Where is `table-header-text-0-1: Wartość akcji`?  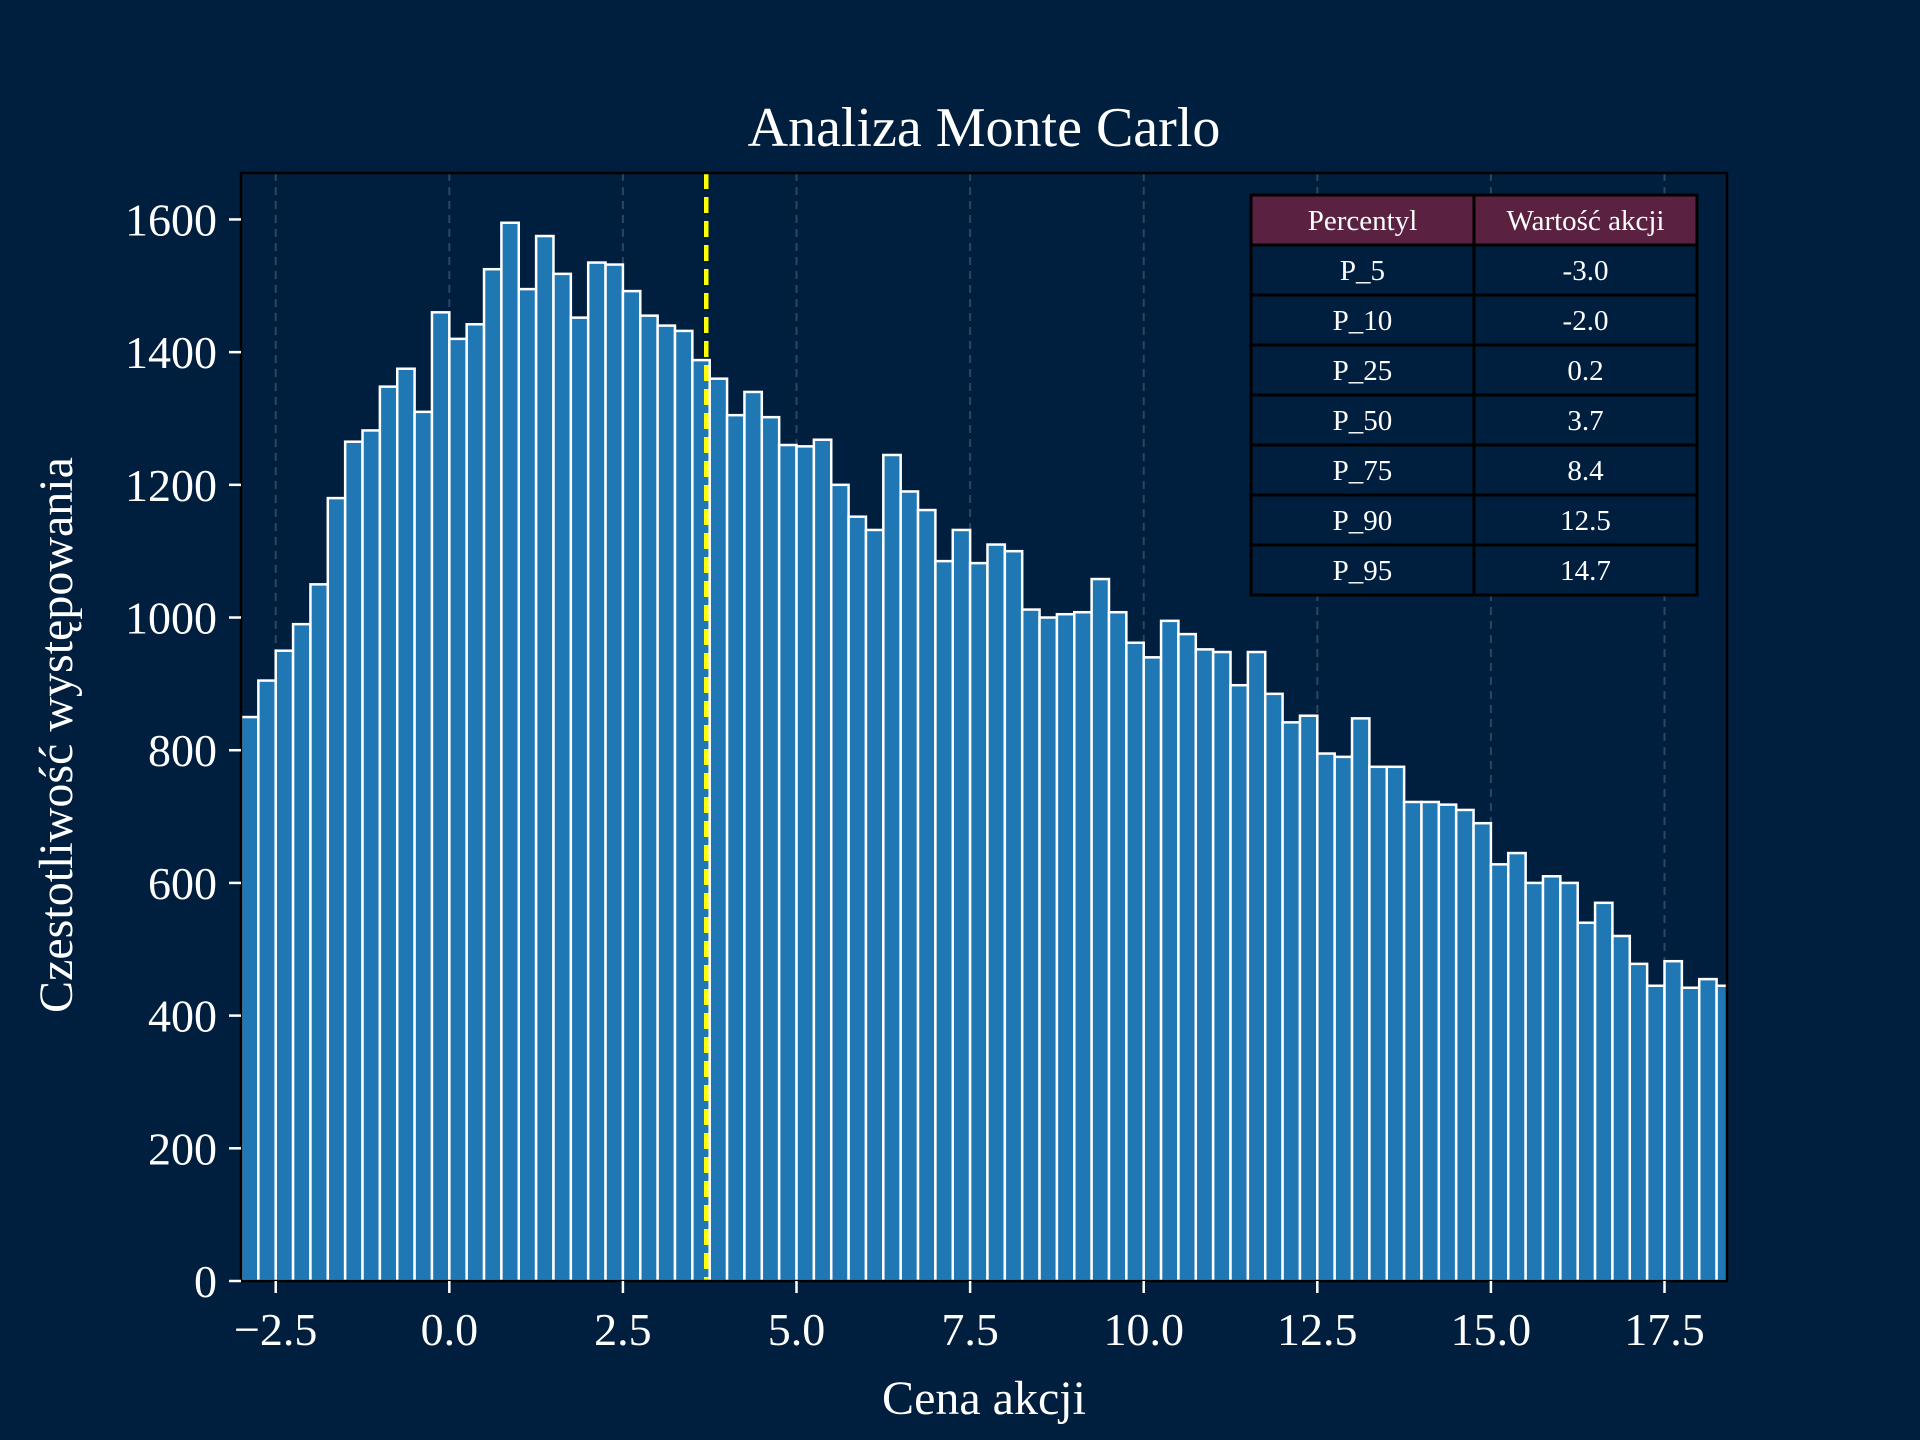
table-header-text-0-1: Wartość akcji is located at coordinates (1586, 221).